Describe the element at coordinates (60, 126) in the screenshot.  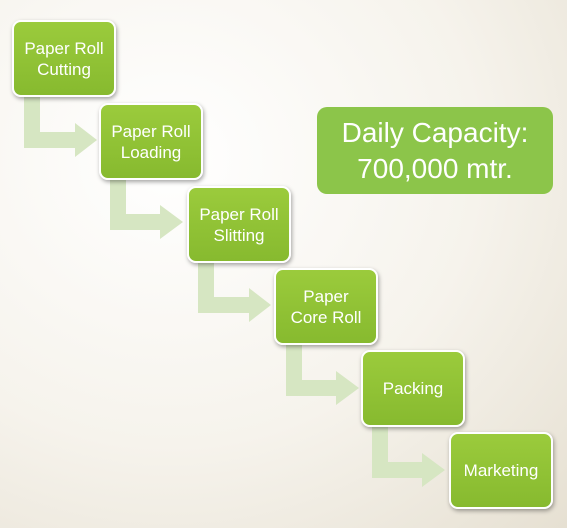
I see `arrow-cutting-to-loading` at that location.